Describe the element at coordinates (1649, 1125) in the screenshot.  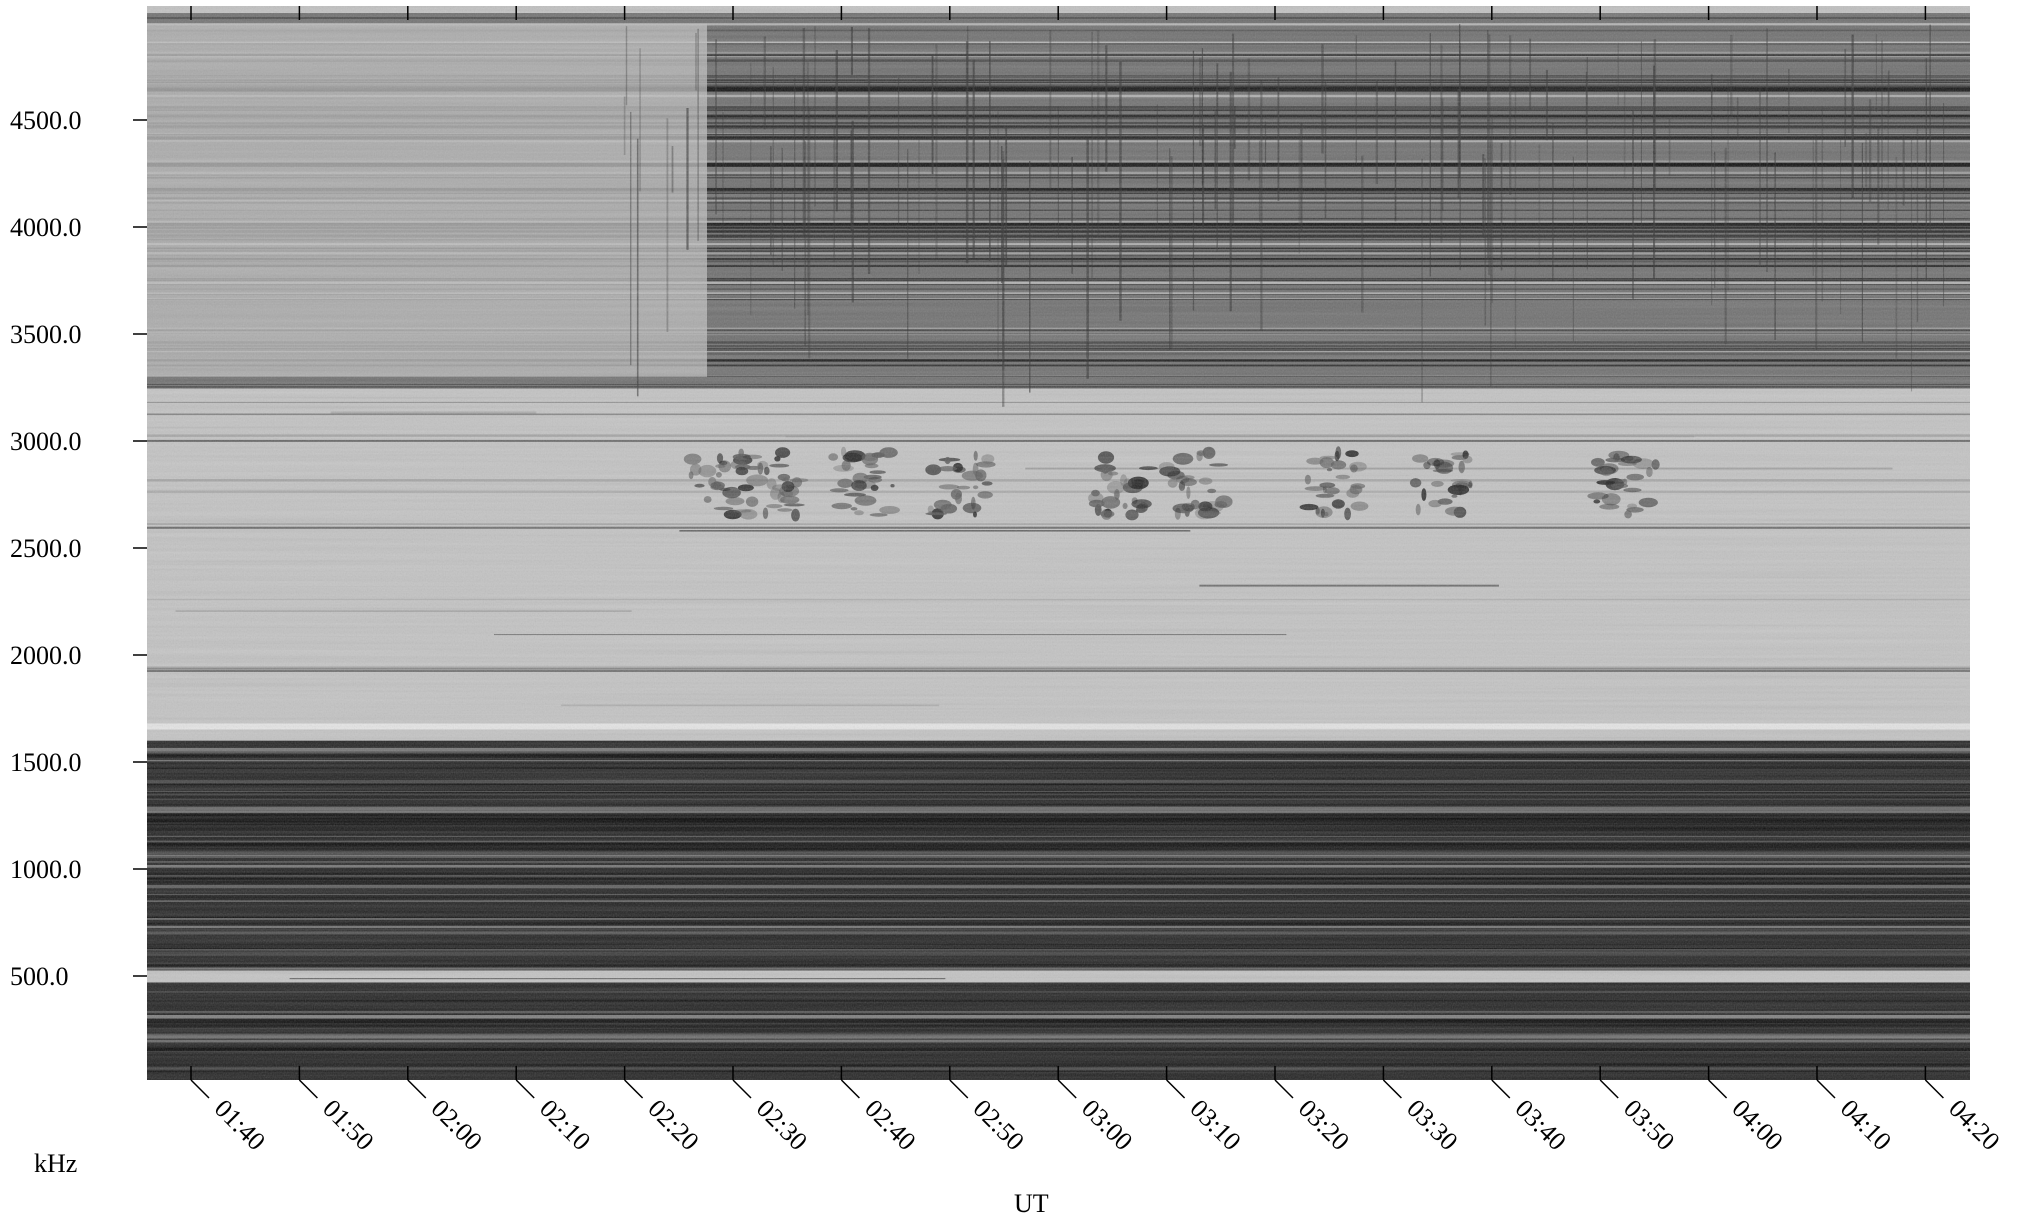
I see `x-tick-label: 03:50` at that location.